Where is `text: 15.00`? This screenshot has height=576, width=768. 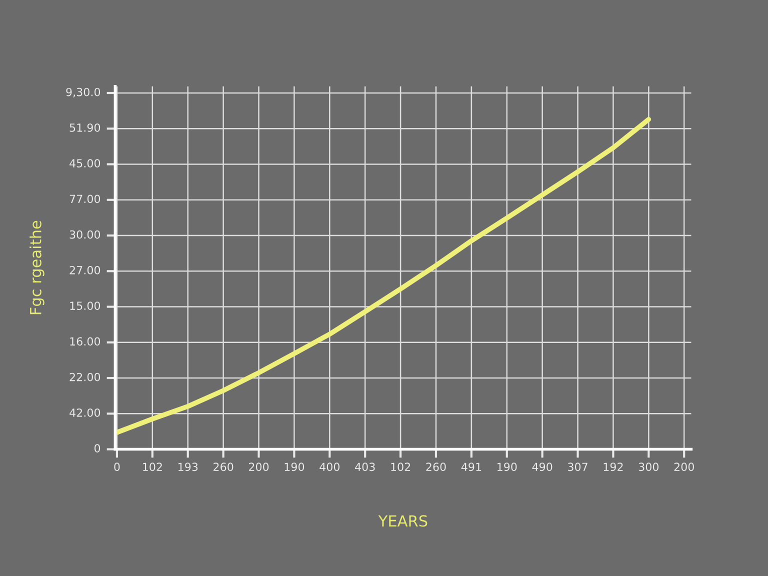
text: 15.00 is located at coordinates (85, 306).